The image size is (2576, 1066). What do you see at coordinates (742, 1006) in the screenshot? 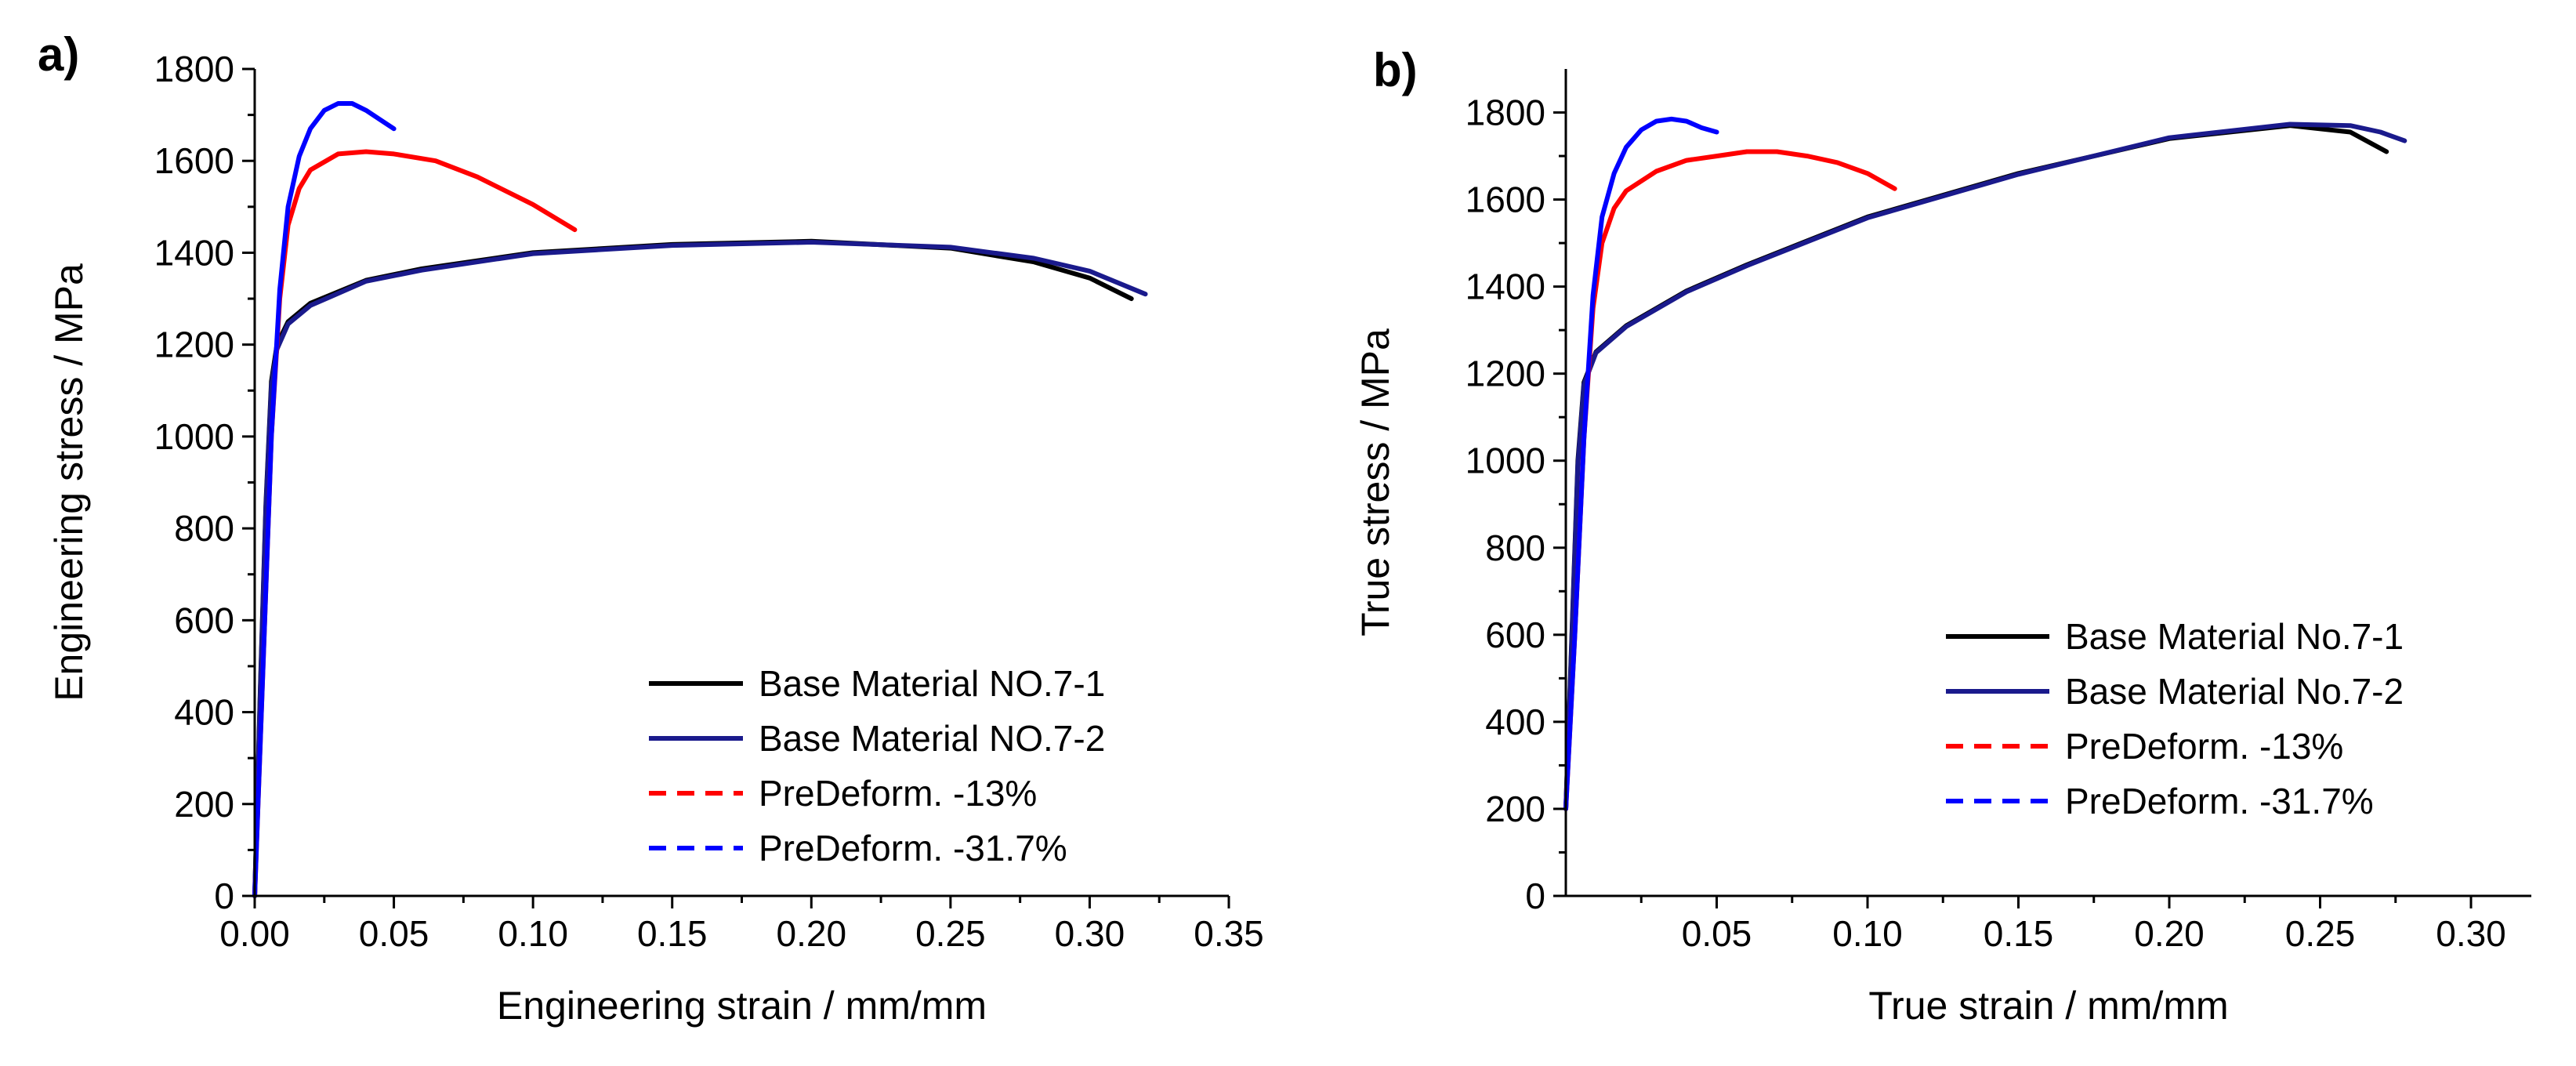
I see `x-axis-title: Engineering strain / mm/mm` at bounding box center [742, 1006].